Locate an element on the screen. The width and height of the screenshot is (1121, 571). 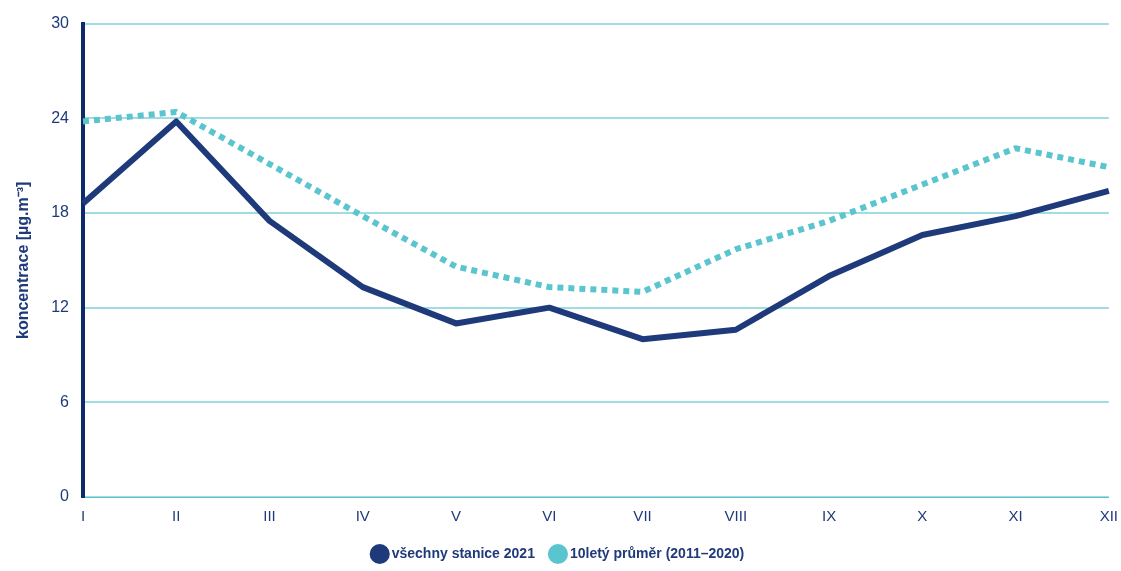
x-tick-label: IV is located at coordinates (362, 516).